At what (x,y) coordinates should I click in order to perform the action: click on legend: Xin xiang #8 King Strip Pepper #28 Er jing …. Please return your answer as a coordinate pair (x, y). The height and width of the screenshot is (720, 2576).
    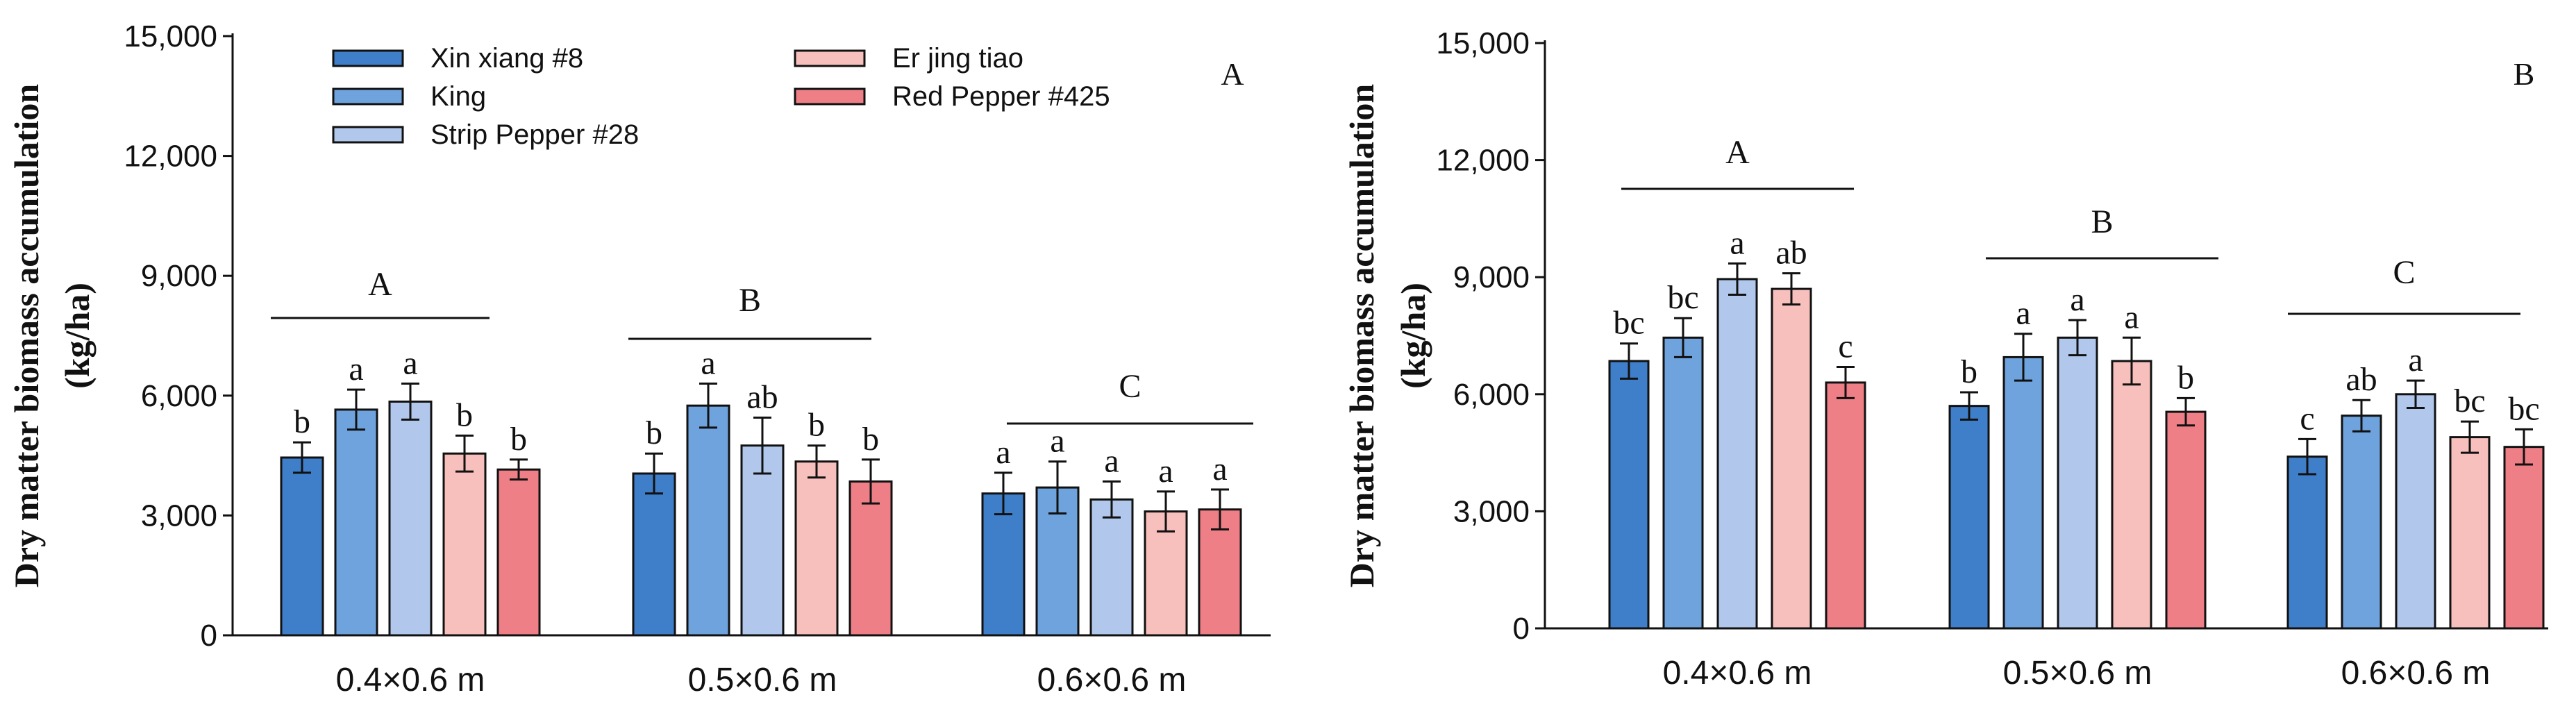
    Looking at the image, I should click on (721, 96).